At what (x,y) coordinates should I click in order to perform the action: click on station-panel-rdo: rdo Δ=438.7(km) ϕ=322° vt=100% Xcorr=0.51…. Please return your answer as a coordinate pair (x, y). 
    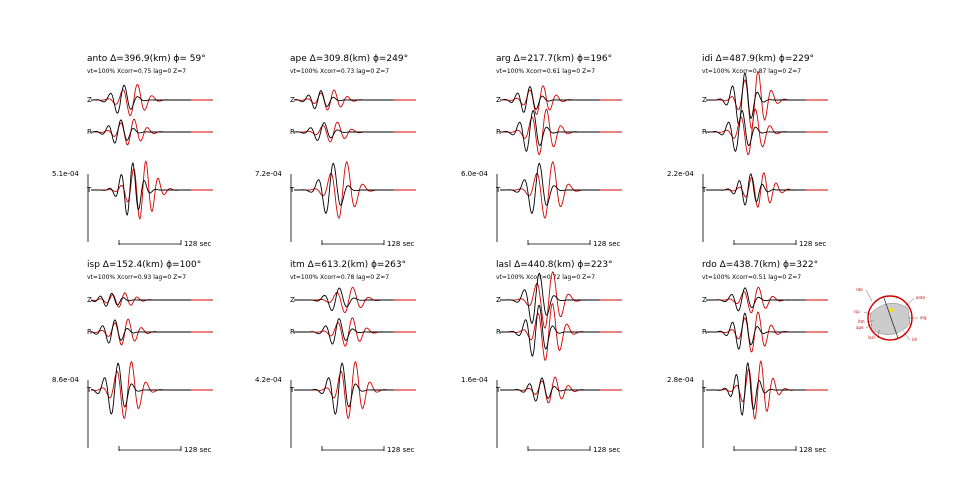
    Looking at the image, I should click on (747, 357).